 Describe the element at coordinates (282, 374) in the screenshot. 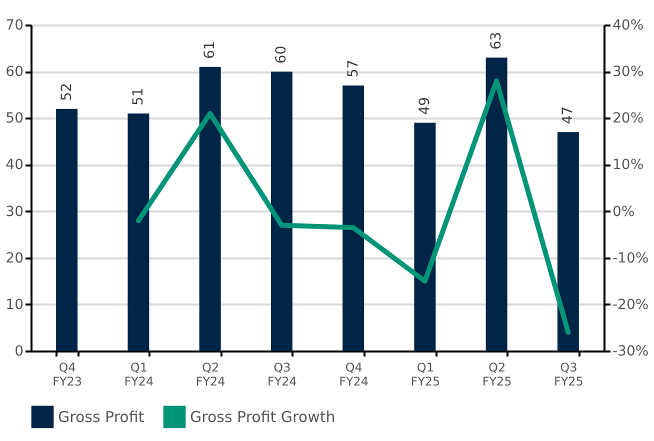

I see `x-tick-label: Q3 FY24` at that location.